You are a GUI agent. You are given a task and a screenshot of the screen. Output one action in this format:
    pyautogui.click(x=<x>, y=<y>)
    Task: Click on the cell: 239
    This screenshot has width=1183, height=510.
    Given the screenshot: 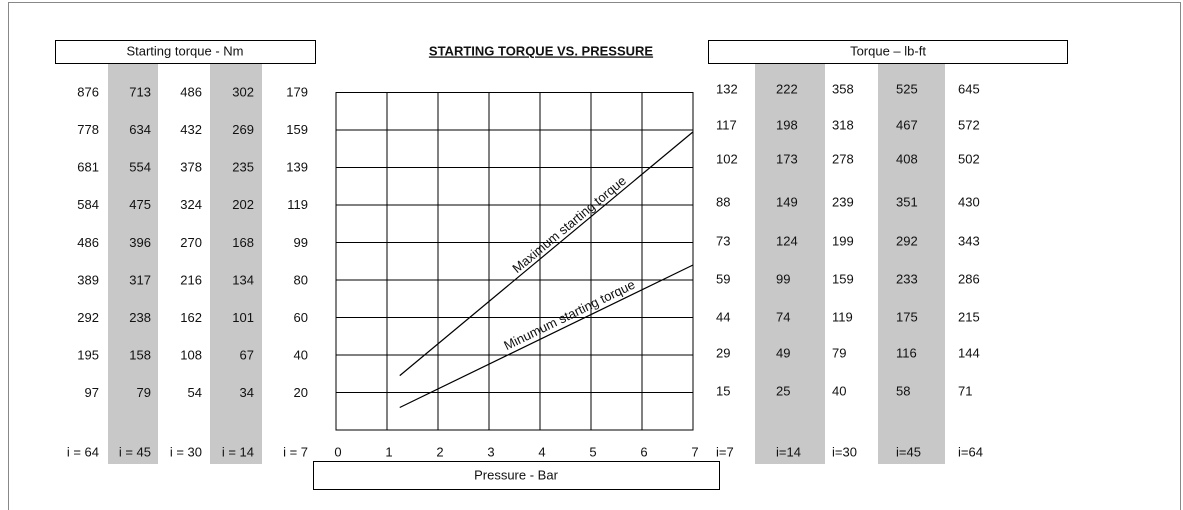 What is the action you would take?
    pyautogui.click(x=843, y=201)
    